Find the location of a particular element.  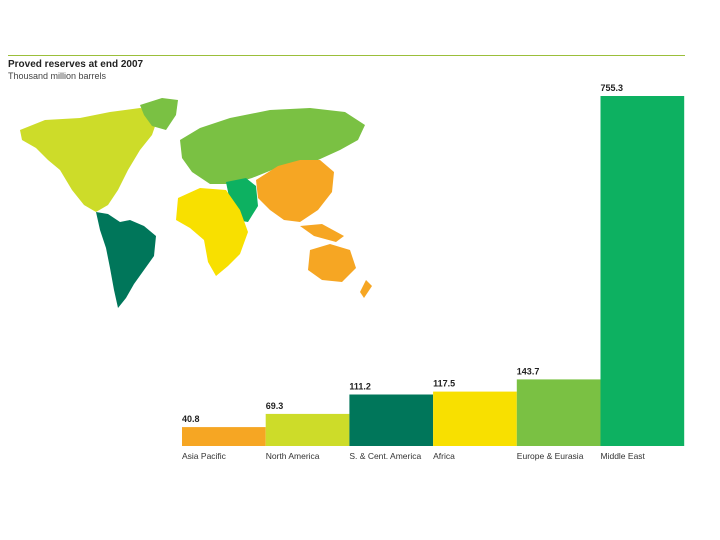

bar-value-label-5: 755.3 is located at coordinates (612, 88).